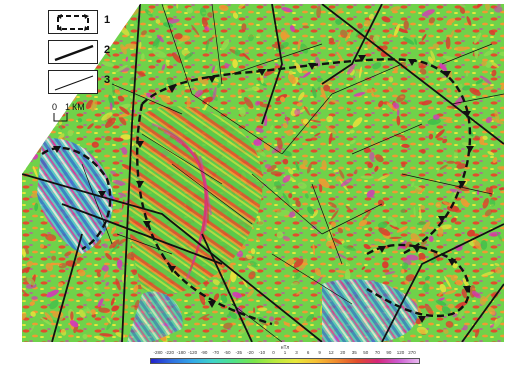 The image size is (519, 373). I want to click on colorbar-tick-label: -180, so click(181, 352).